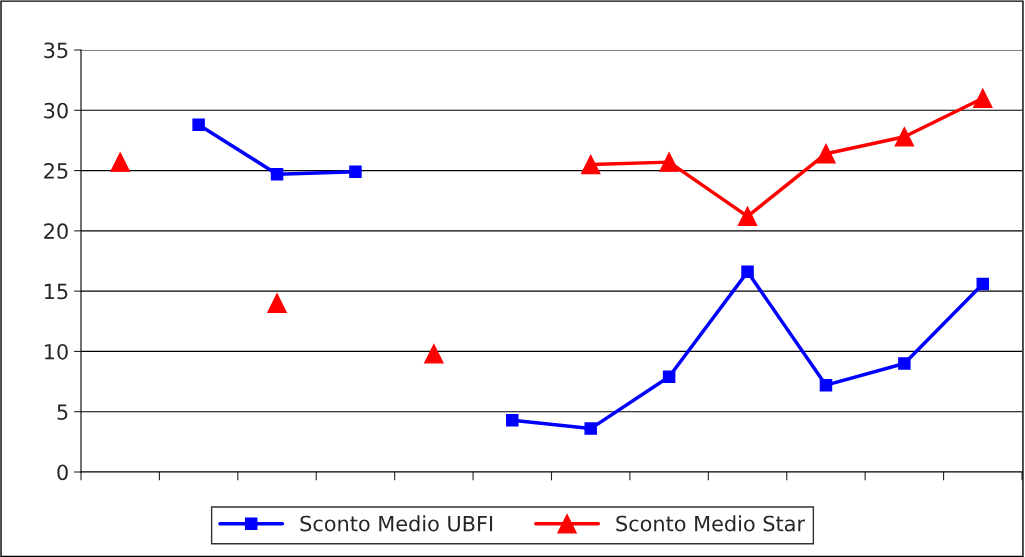 The image size is (1025, 557). What do you see at coordinates (56, 50) in the screenshot?
I see `y-tick-label: 35` at bounding box center [56, 50].